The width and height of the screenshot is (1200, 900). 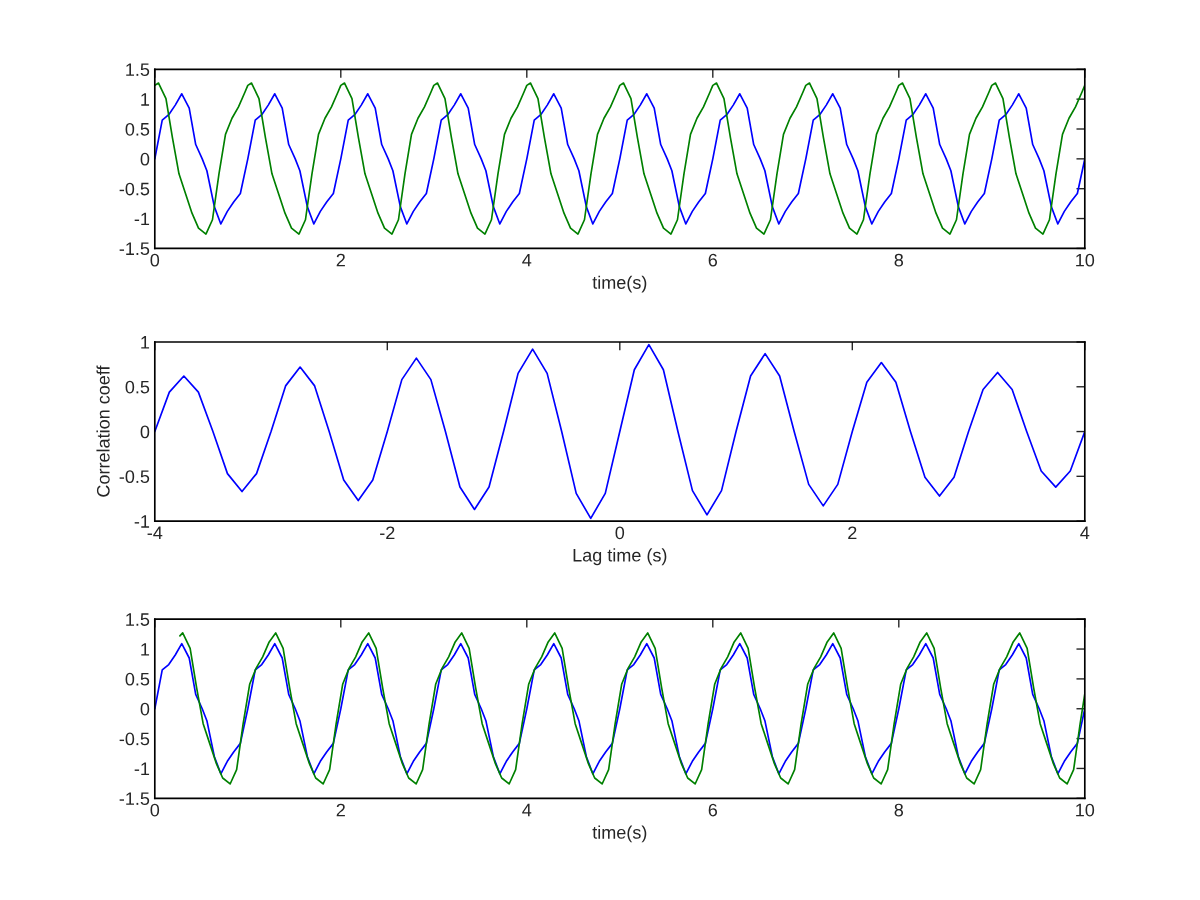 What do you see at coordinates (103, 431) in the screenshot?
I see `y-axis-title: Correlation coeff` at bounding box center [103, 431].